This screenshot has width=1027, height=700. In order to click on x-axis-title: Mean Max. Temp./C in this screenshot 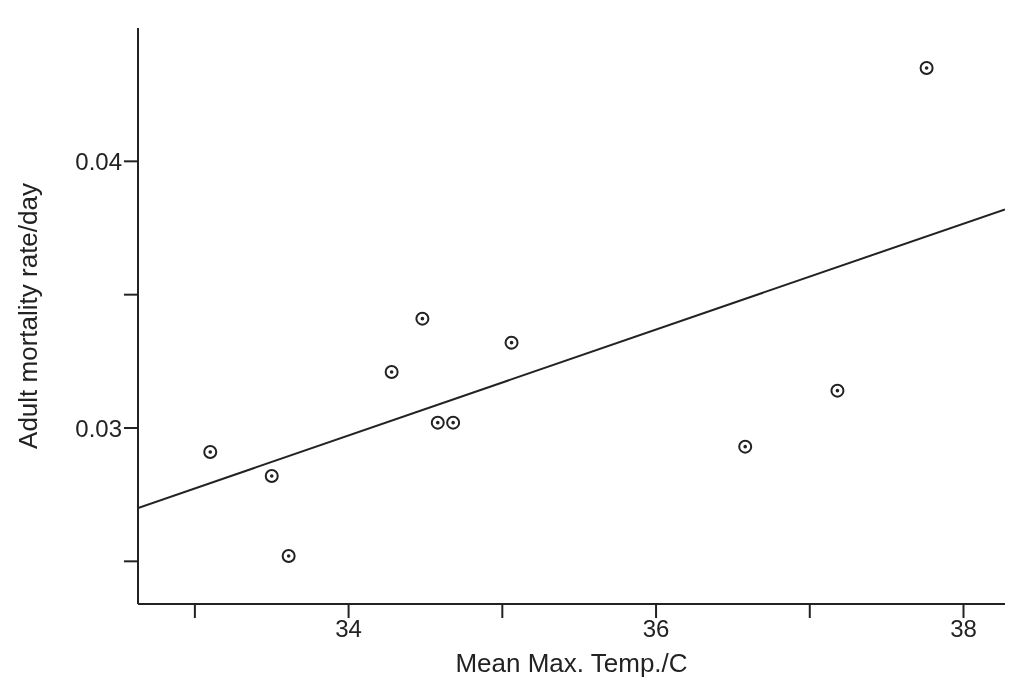, I will do `click(571, 663)`.